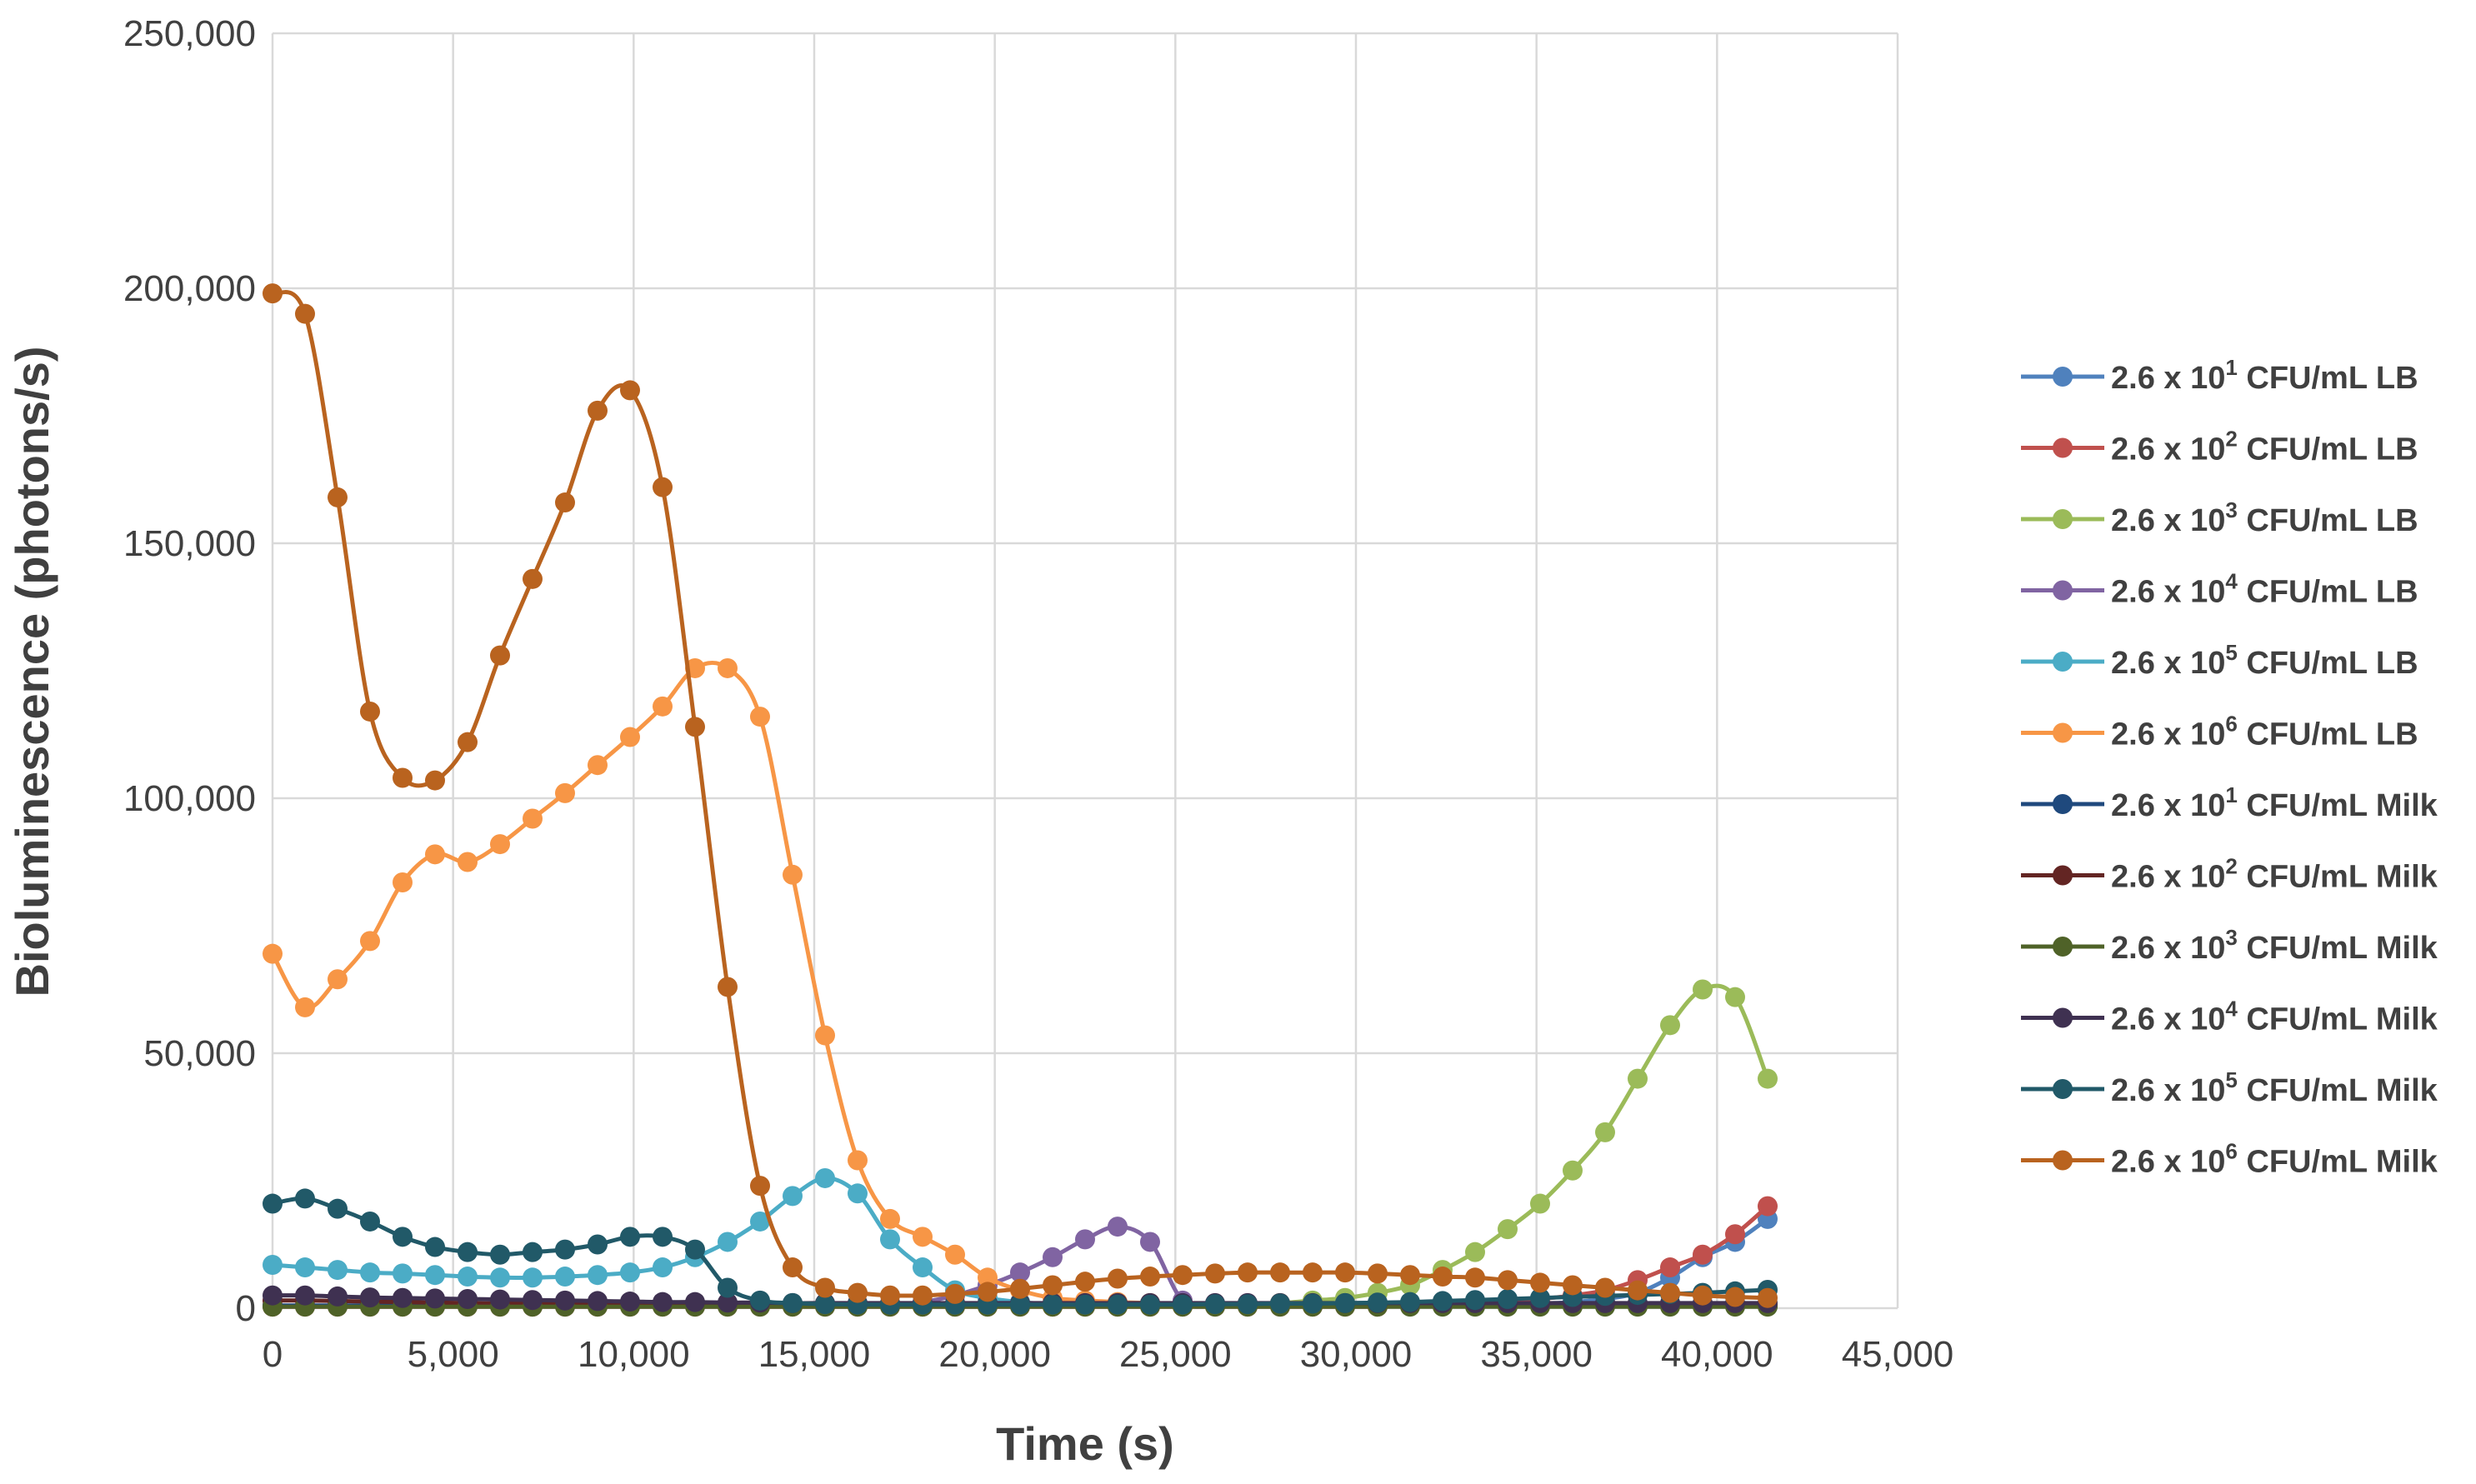 This screenshot has width=2476, height=1484. What do you see at coordinates (2265, 732) in the screenshot?
I see `legend-label: 2.6 x 106 CFU/mL LB` at bounding box center [2265, 732].